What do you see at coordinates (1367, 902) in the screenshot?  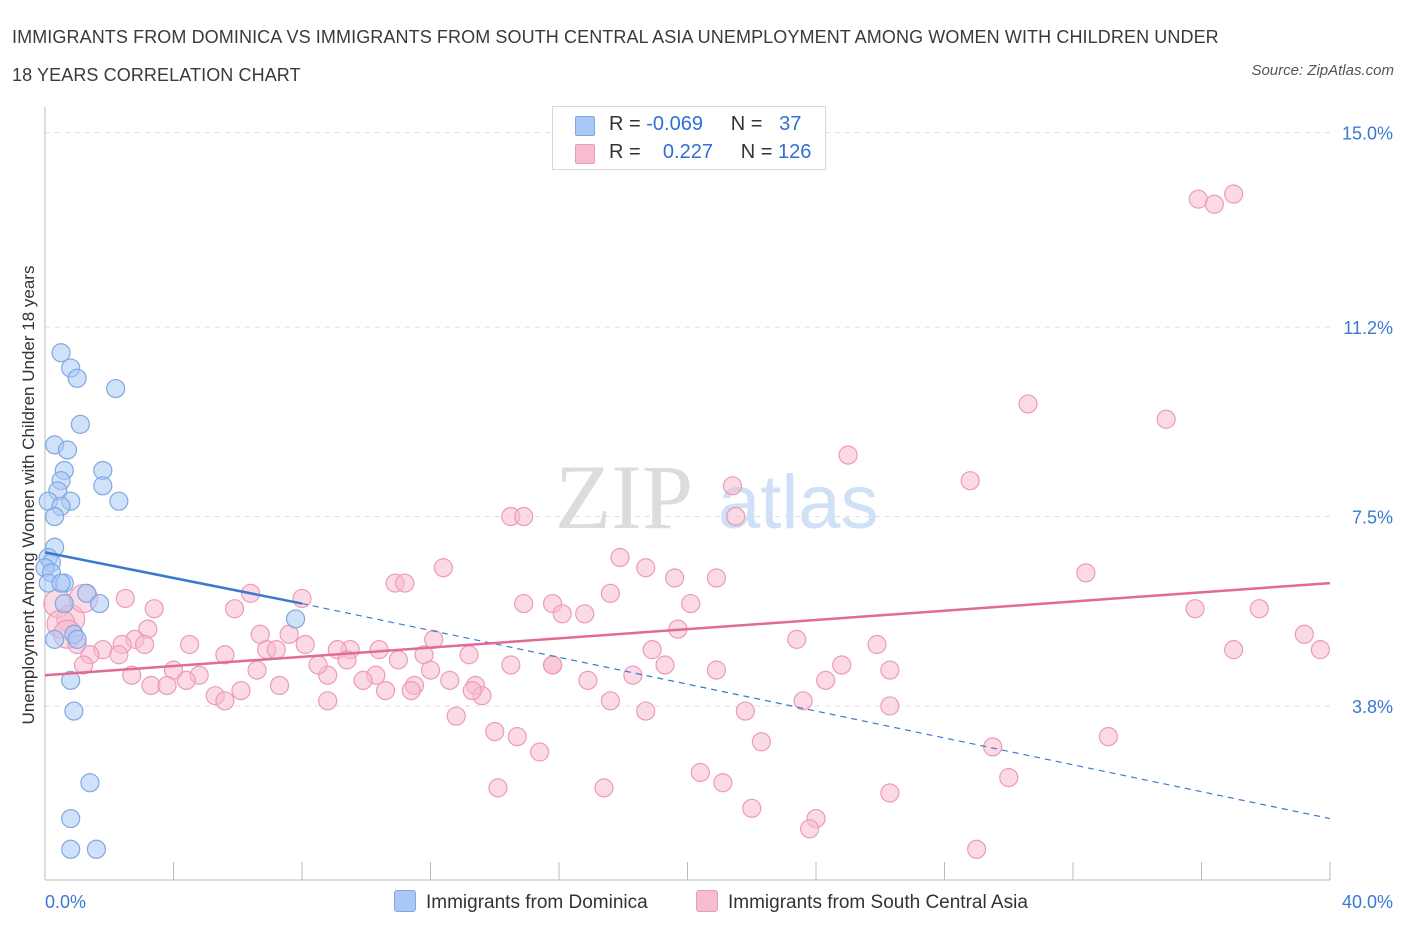 I see `x-tick-label: 40.0%` at bounding box center [1367, 902].